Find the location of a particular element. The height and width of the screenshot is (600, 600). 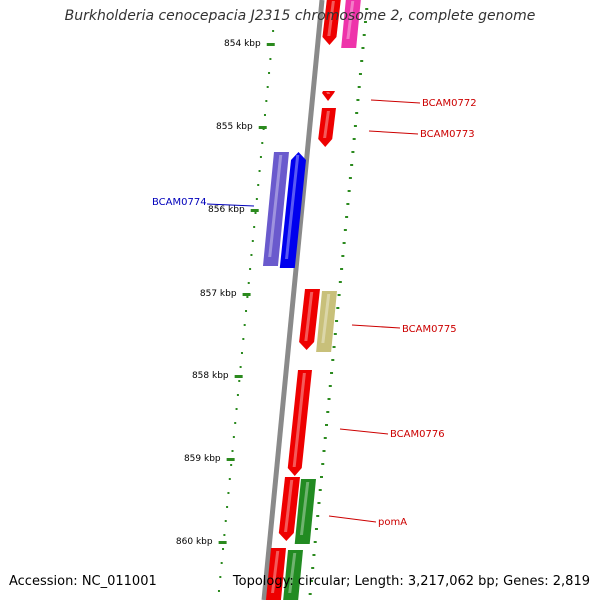

gene-label: BCAM0774 is located at coordinates (179, 202).